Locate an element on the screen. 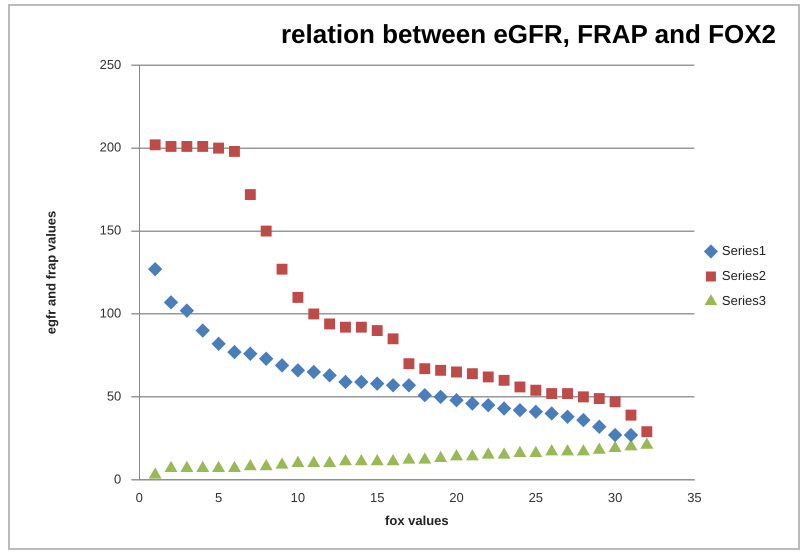 This screenshot has height=553, width=806. x-tick-label: 25 is located at coordinates (536, 498).